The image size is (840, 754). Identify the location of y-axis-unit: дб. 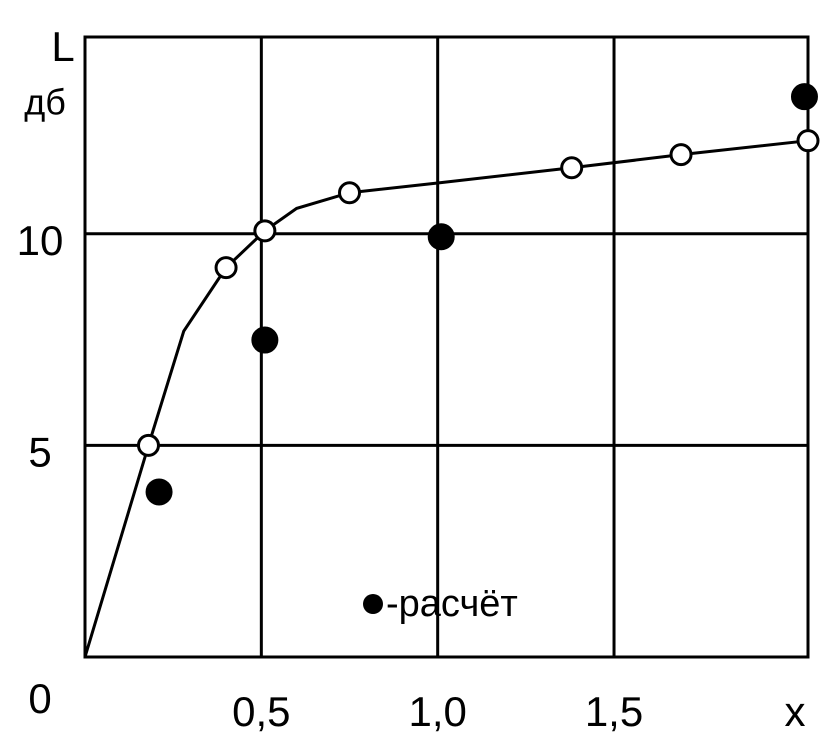
(45, 102).